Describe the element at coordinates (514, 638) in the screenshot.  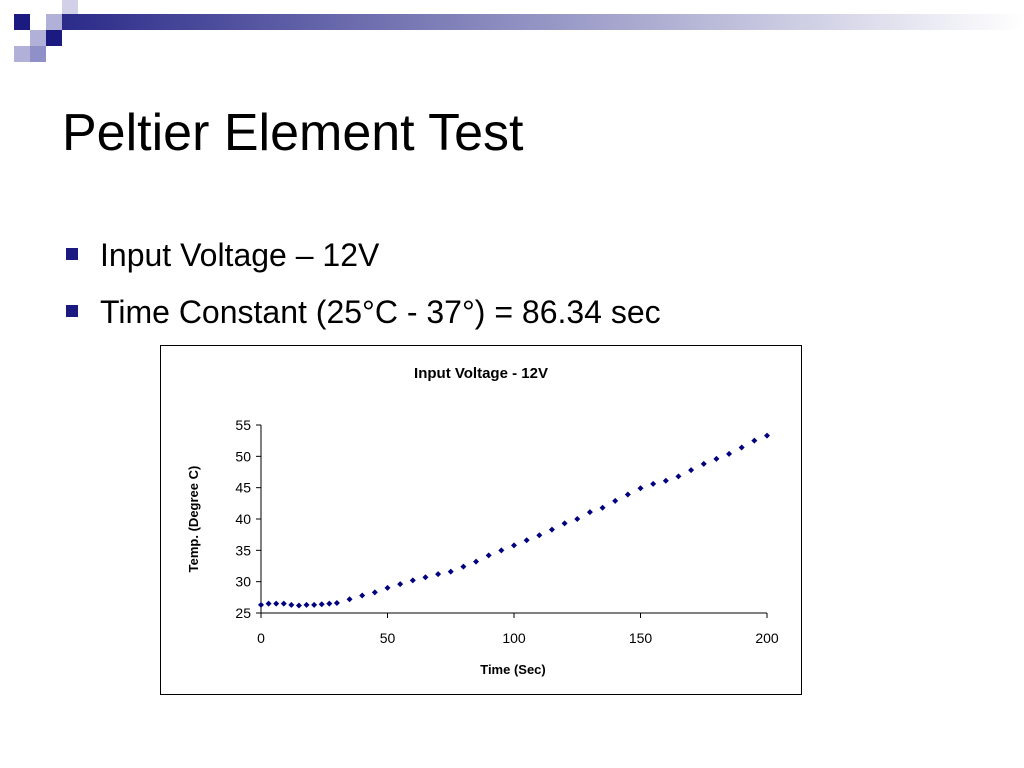
I see `x-tick-label: 100` at that location.